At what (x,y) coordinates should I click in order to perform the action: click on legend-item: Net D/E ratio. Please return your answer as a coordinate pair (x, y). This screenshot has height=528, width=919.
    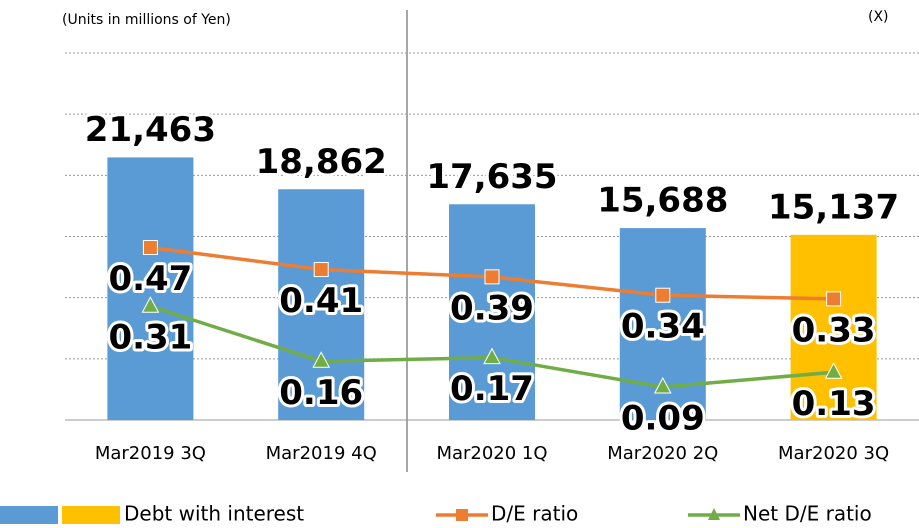
    Looking at the image, I should click on (780, 514).